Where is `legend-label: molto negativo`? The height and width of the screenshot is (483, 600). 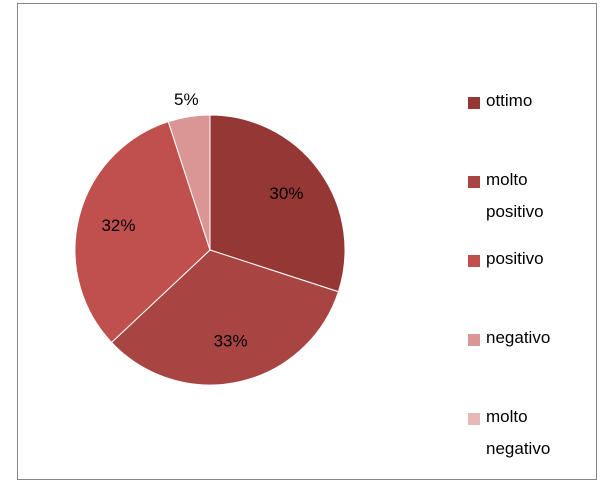
legend-label: molto negativo is located at coordinates (518, 432).